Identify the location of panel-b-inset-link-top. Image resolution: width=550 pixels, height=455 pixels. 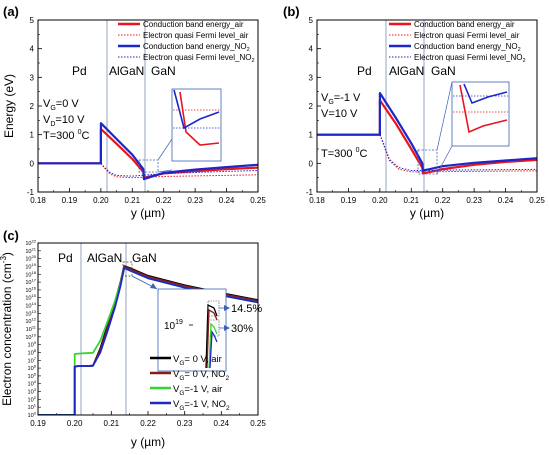
(444, 116).